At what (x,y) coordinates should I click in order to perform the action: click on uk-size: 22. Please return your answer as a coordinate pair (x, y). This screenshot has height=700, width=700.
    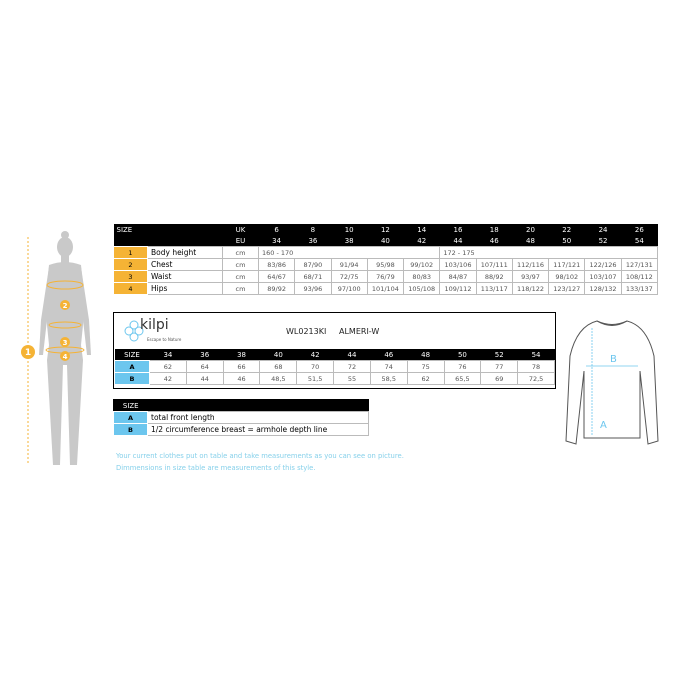
    Looking at the image, I should click on (566, 229).